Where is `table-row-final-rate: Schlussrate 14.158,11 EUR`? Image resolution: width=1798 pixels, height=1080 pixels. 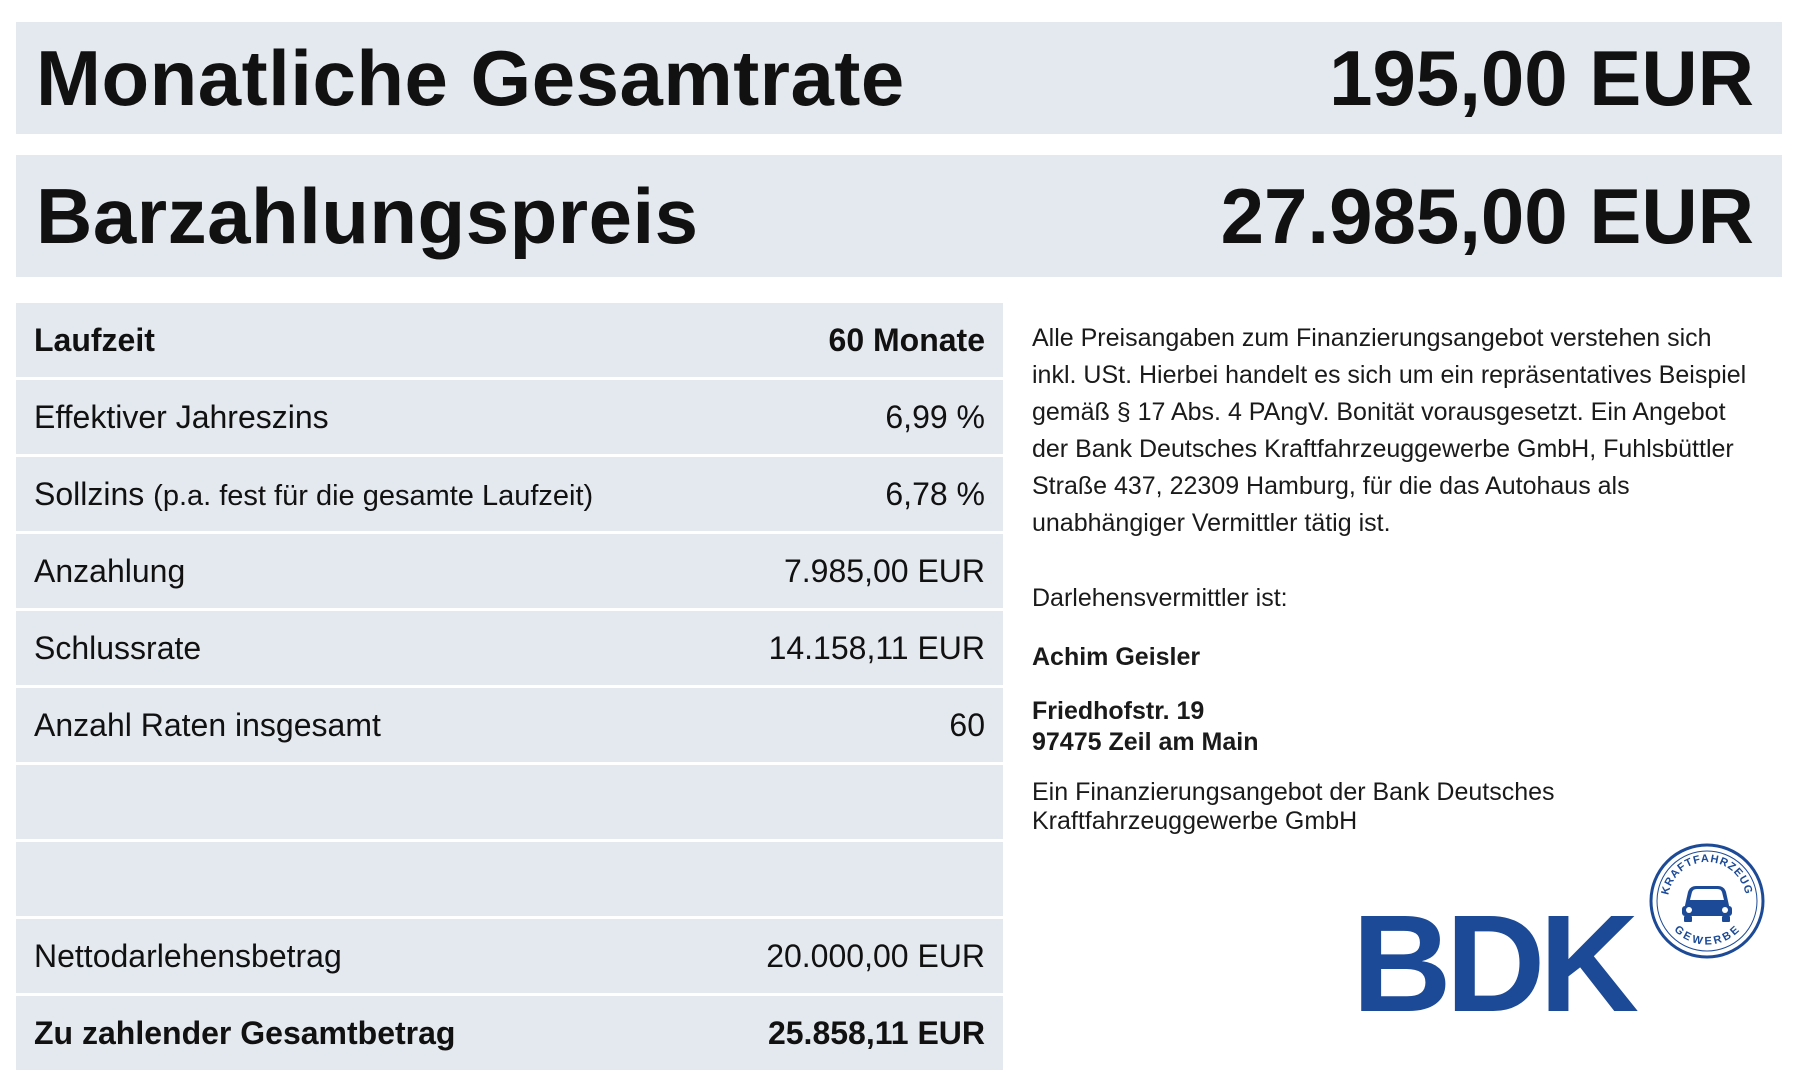
table-row-final-rate: Schlussrate 14.158,11 EUR is located at coordinates (509, 648).